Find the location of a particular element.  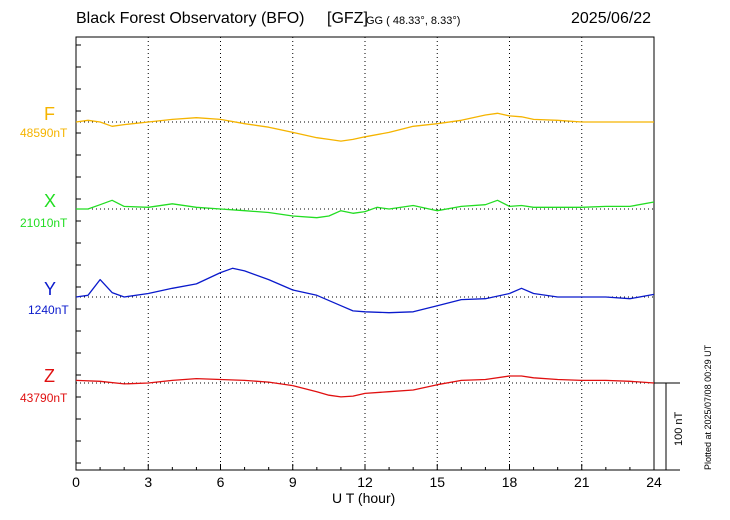

x-tick-label: 12 is located at coordinates (365, 482).